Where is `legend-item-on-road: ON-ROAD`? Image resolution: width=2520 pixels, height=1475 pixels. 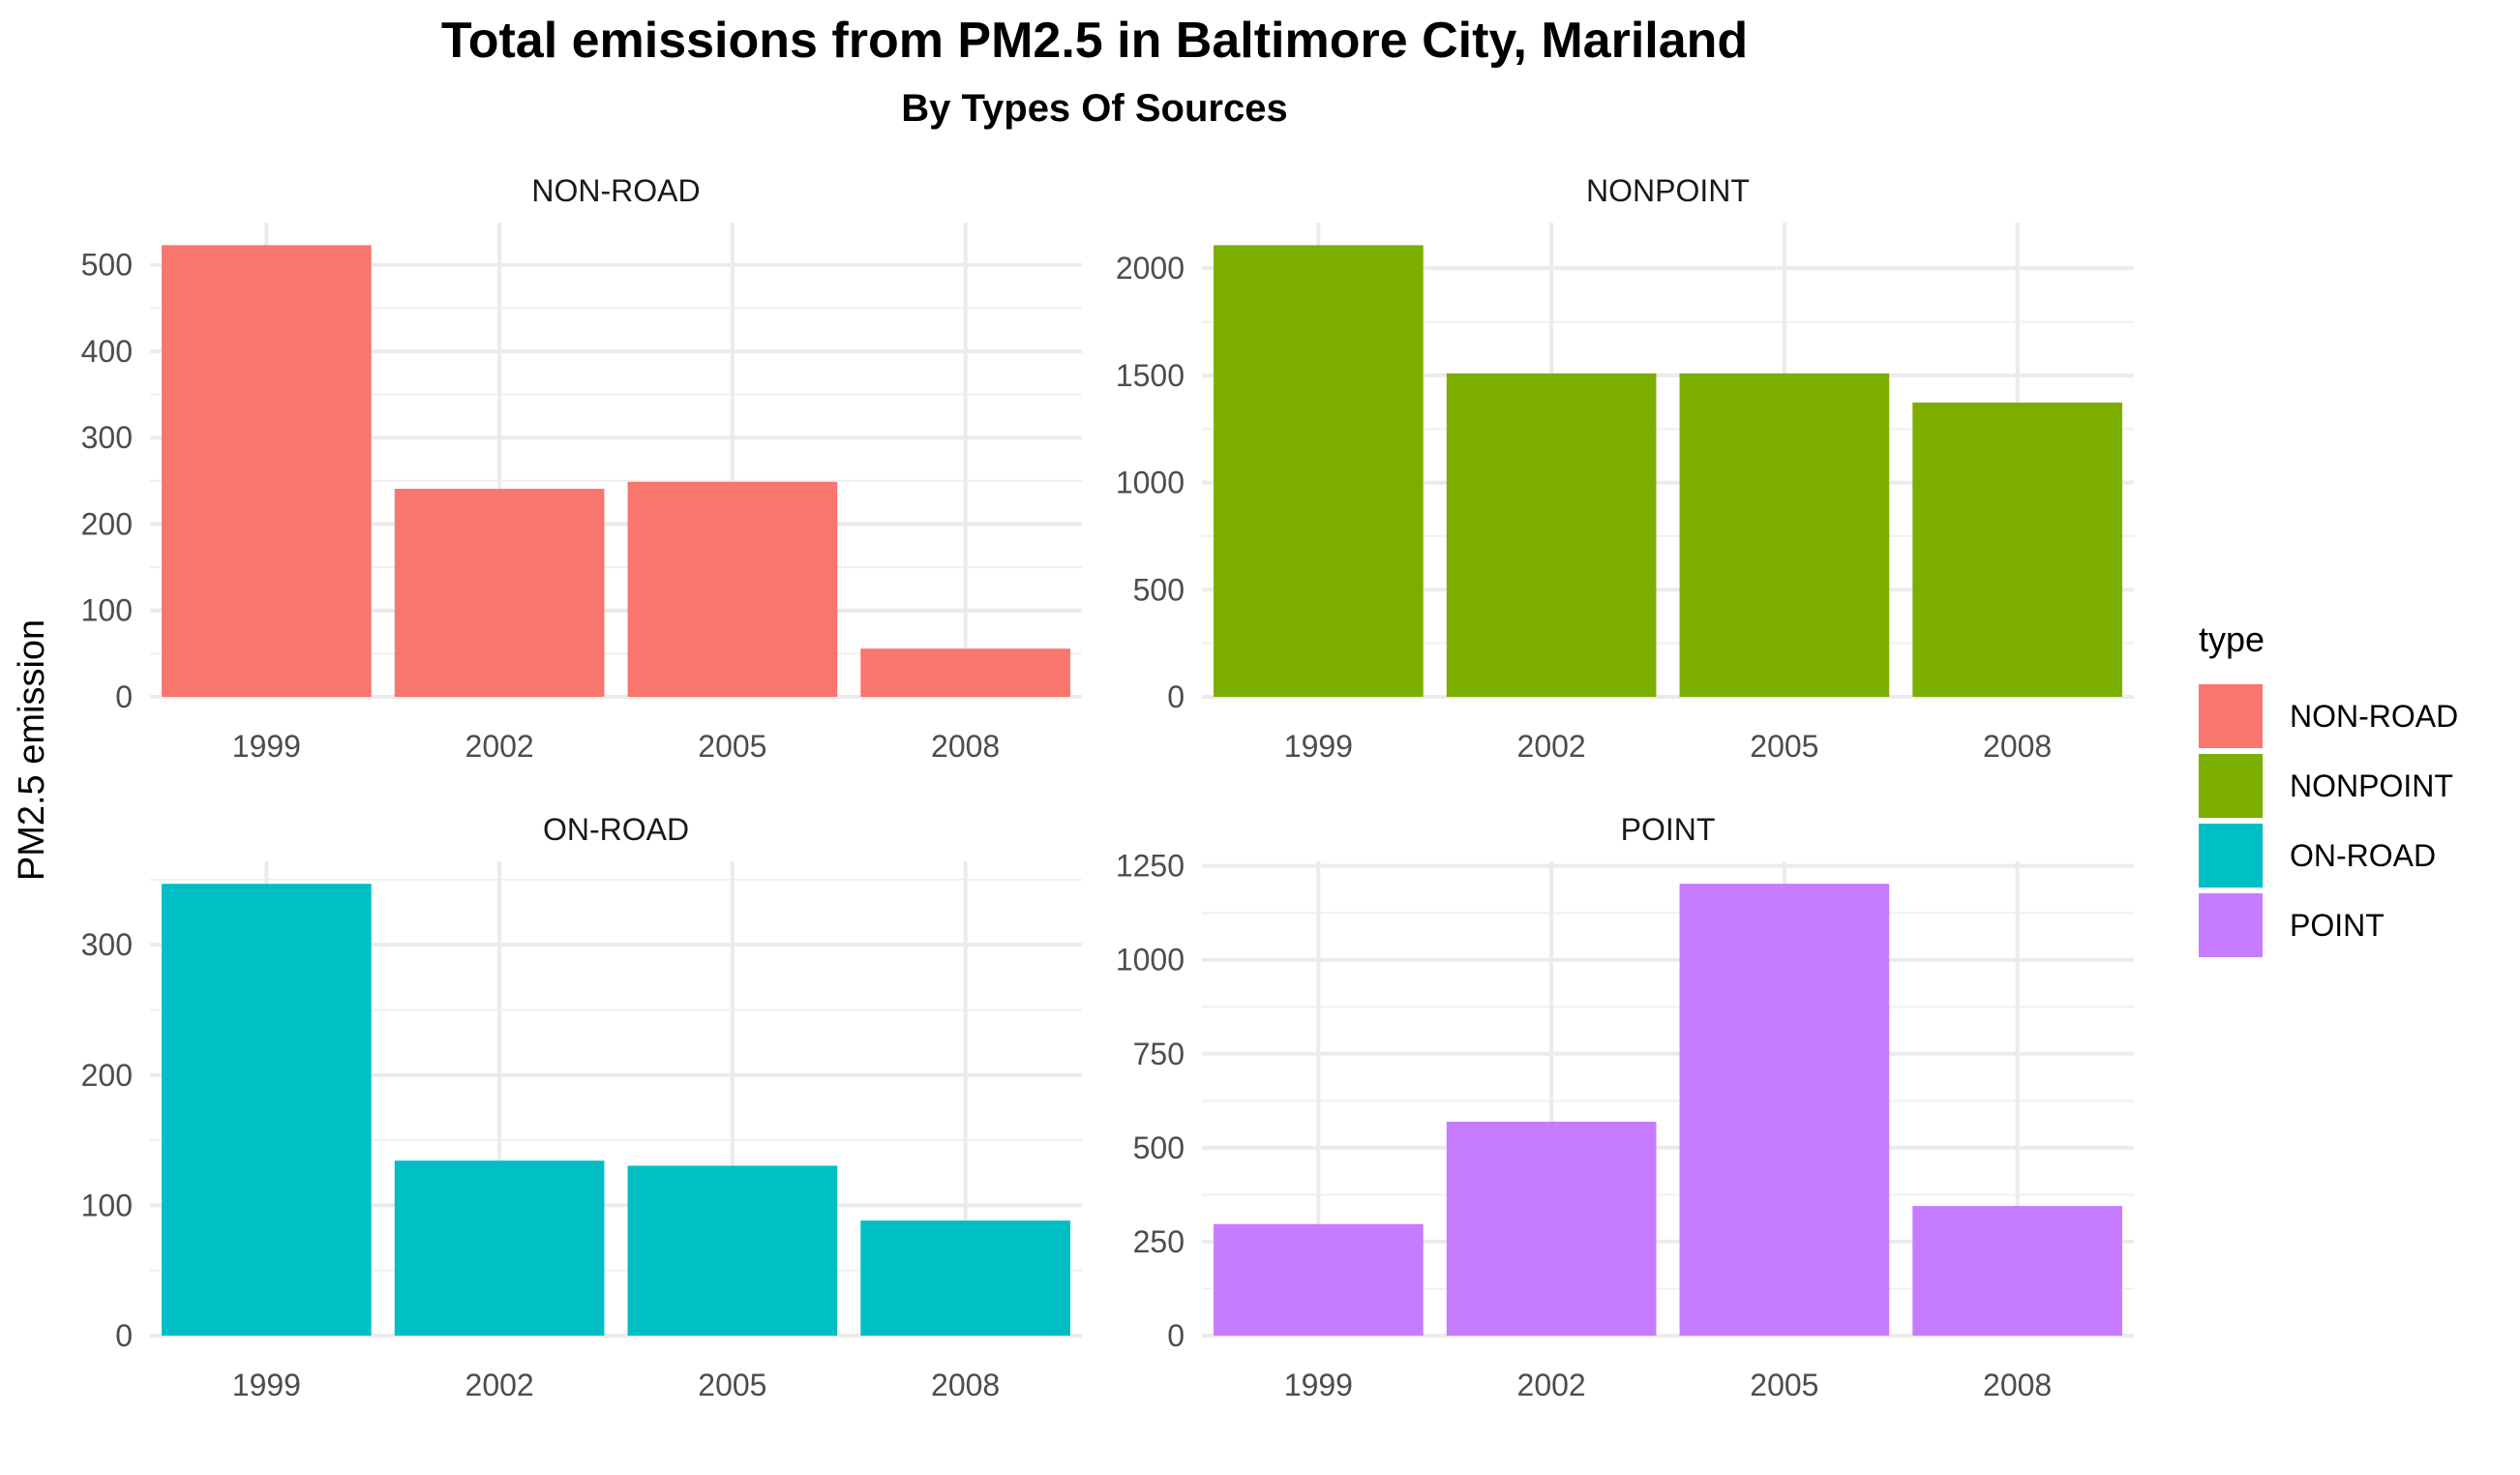
legend-item-on-road: ON-ROAD is located at coordinates (2328, 855).